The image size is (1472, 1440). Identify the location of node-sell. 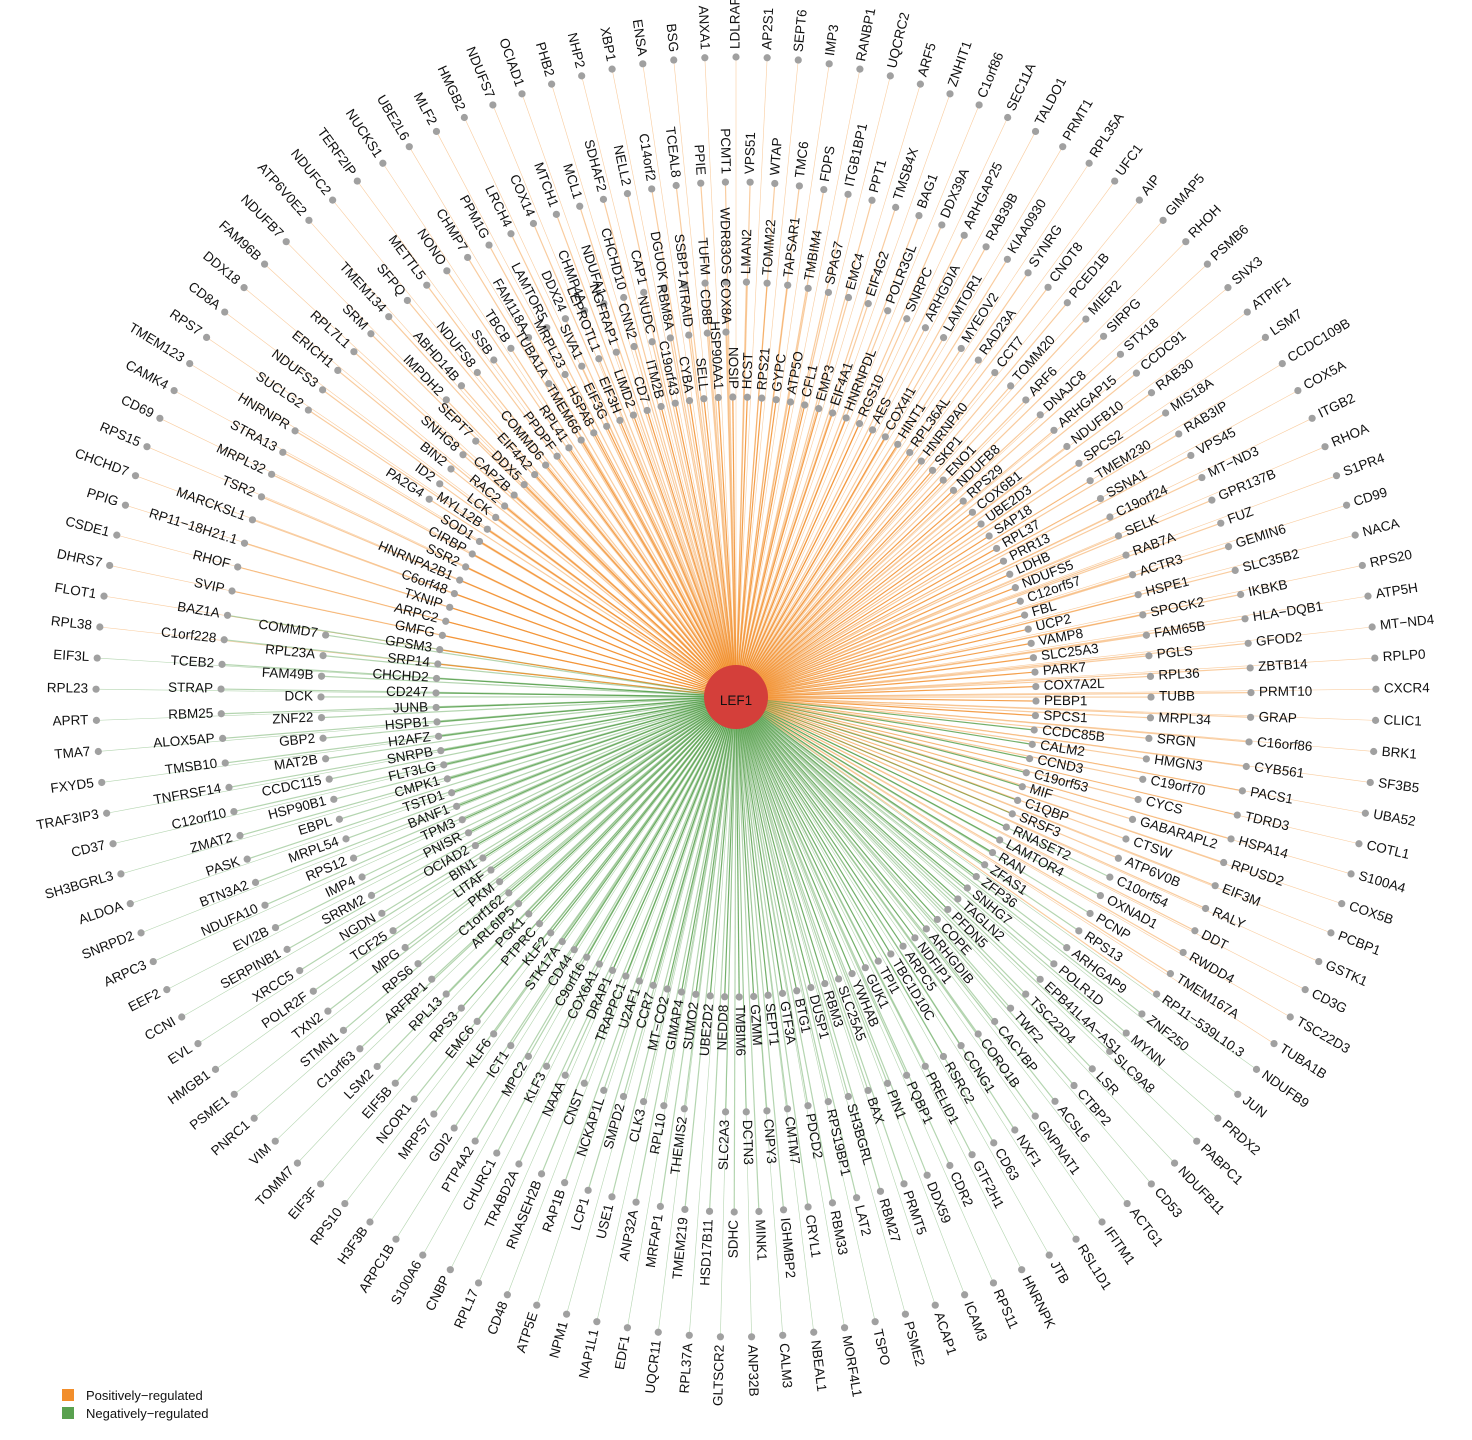
(703, 398).